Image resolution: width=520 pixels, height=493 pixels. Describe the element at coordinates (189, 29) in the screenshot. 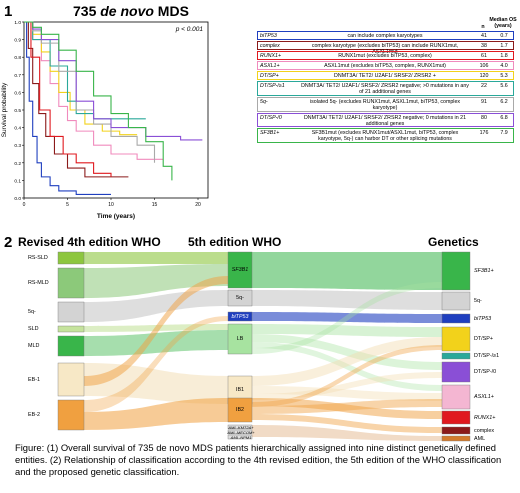

I see `p-value: p < 0.001` at that location.